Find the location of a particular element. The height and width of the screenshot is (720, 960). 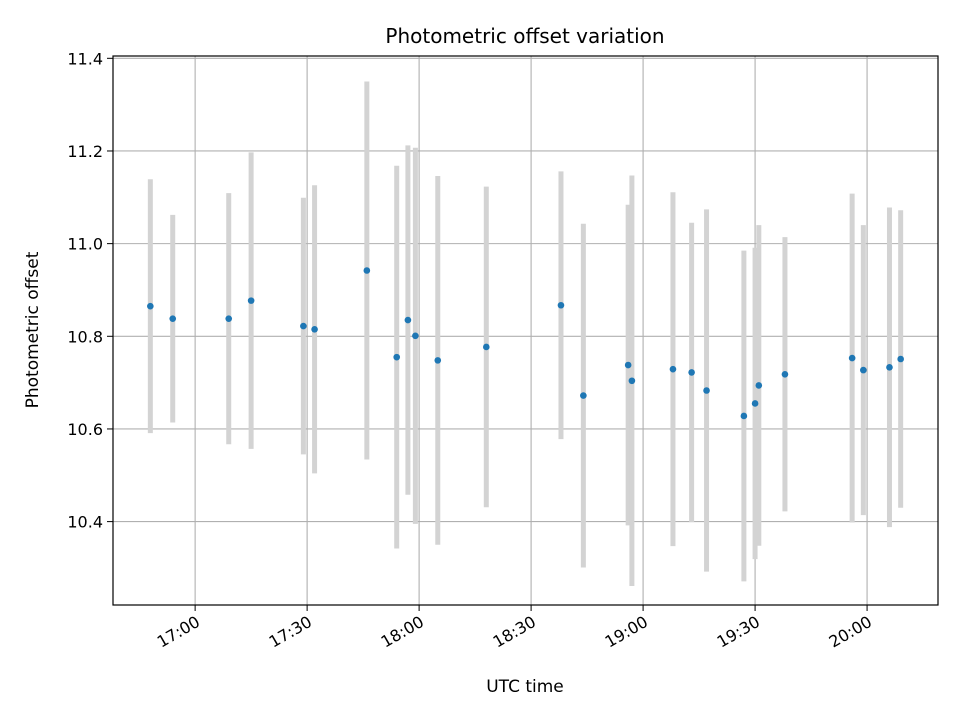

x-axis-ticks: 17:00 17:30 18:00 18:30 19:00 19:30 20:00 is located at coordinates (514, 628).